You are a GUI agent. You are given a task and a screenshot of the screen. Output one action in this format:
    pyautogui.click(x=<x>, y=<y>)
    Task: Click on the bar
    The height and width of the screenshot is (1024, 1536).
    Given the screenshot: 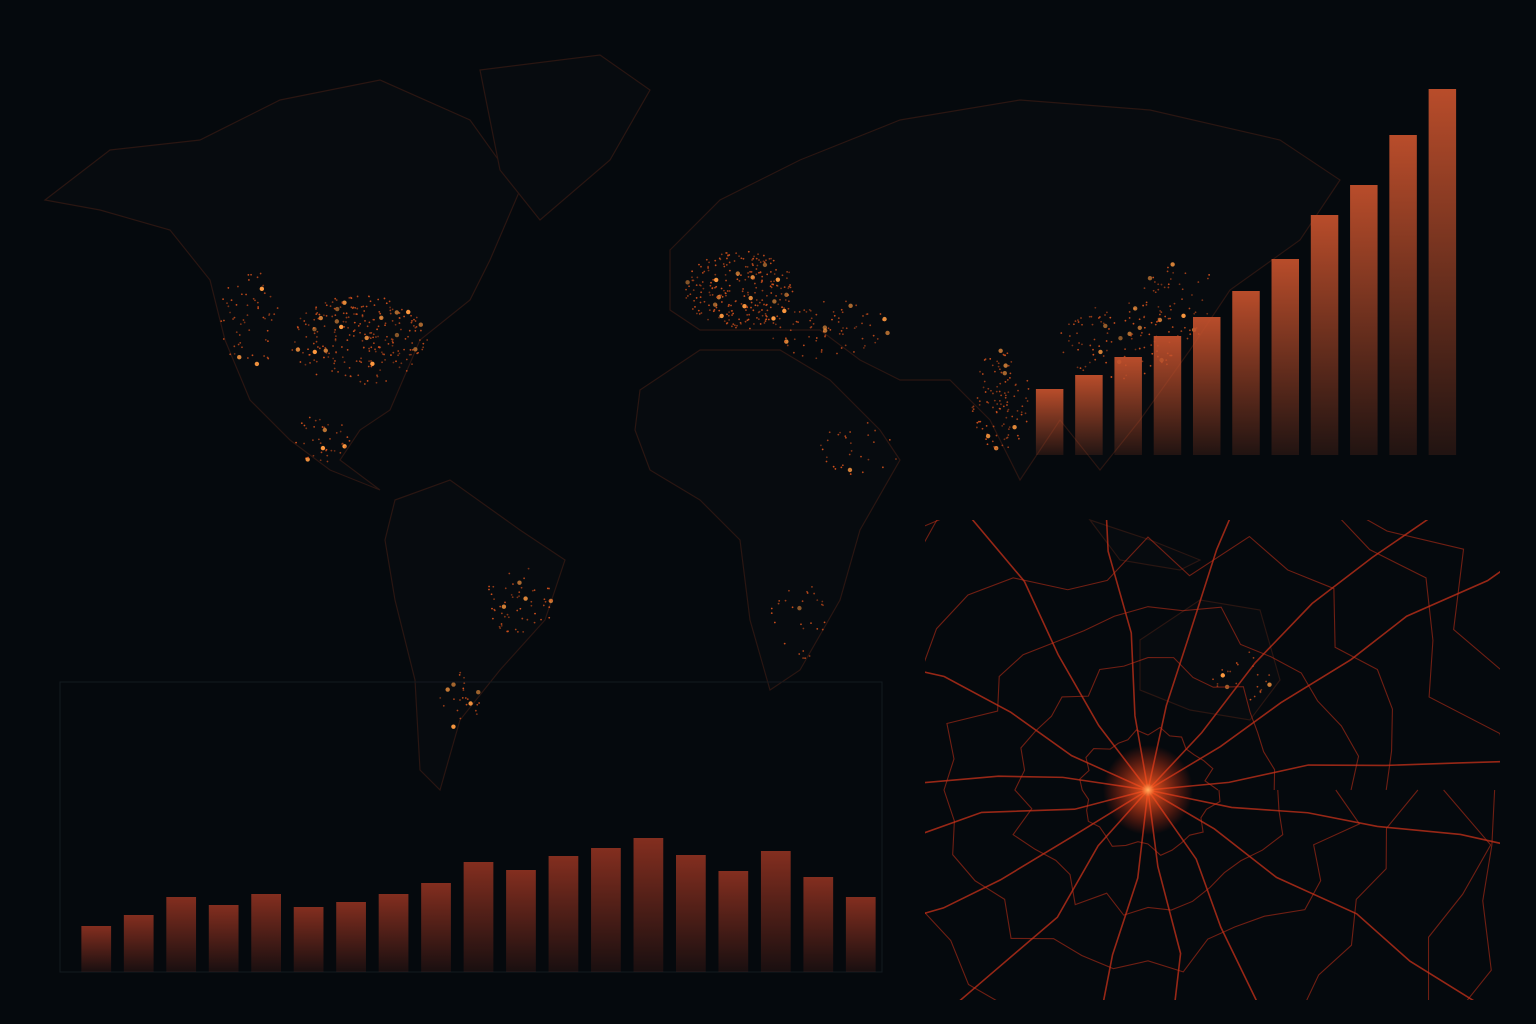 What is the action you would take?
    pyautogui.click(x=393, y=933)
    